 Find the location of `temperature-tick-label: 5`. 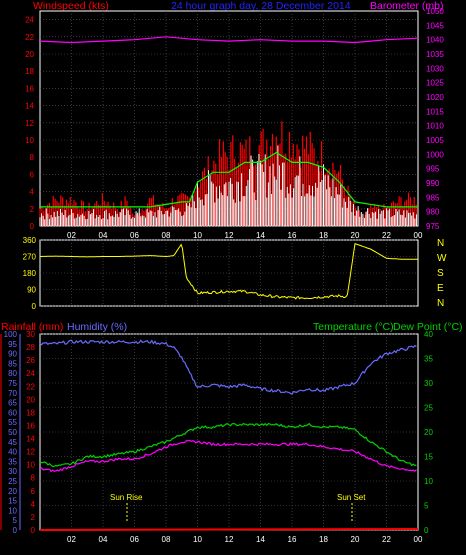

temperature-tick-label: 5 is located at coordinates (426, 506).